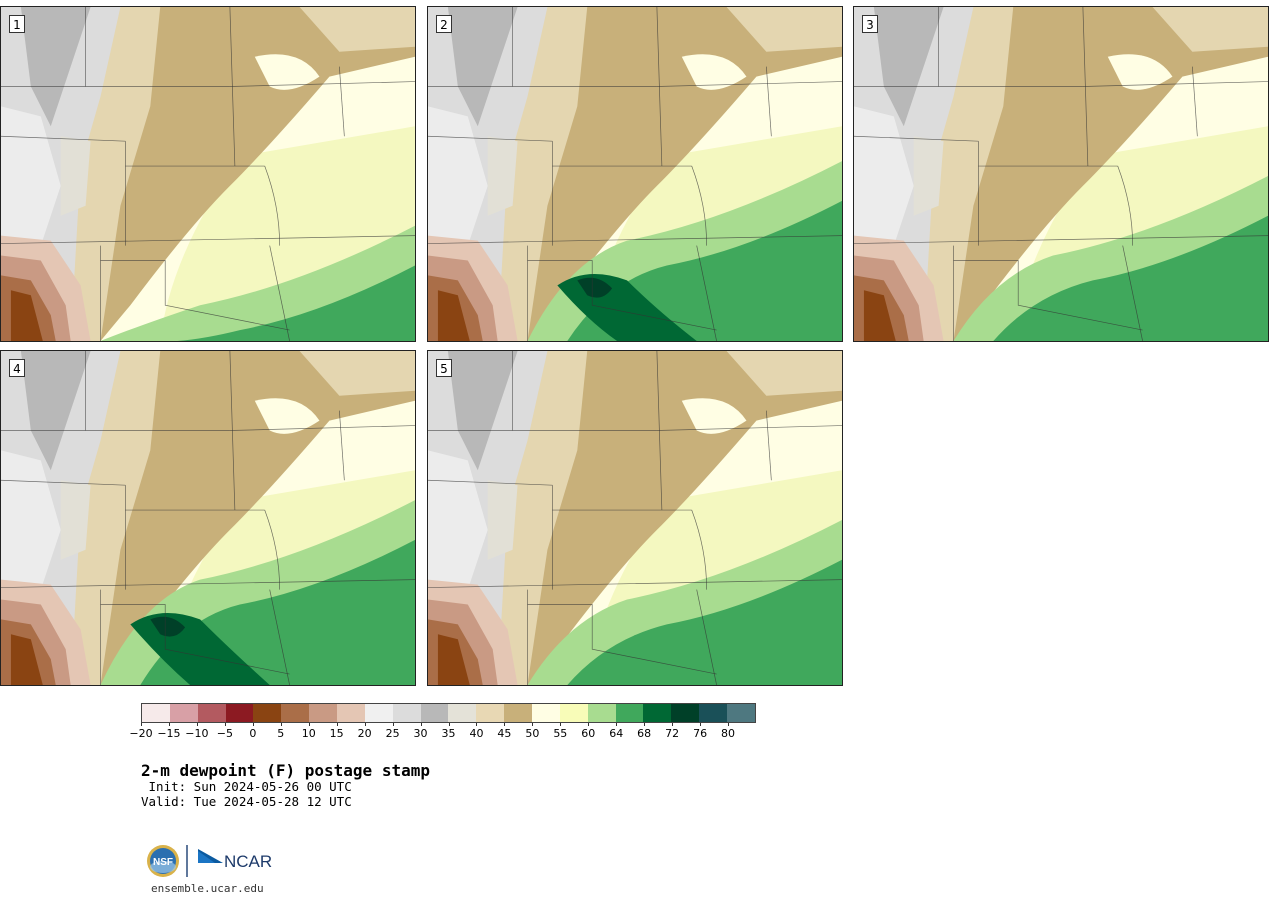  What do you see at coordinates (248, 861) in the screenshot?
I see `ncar-logo-text: NCAR` at bounding box center [248, 861].